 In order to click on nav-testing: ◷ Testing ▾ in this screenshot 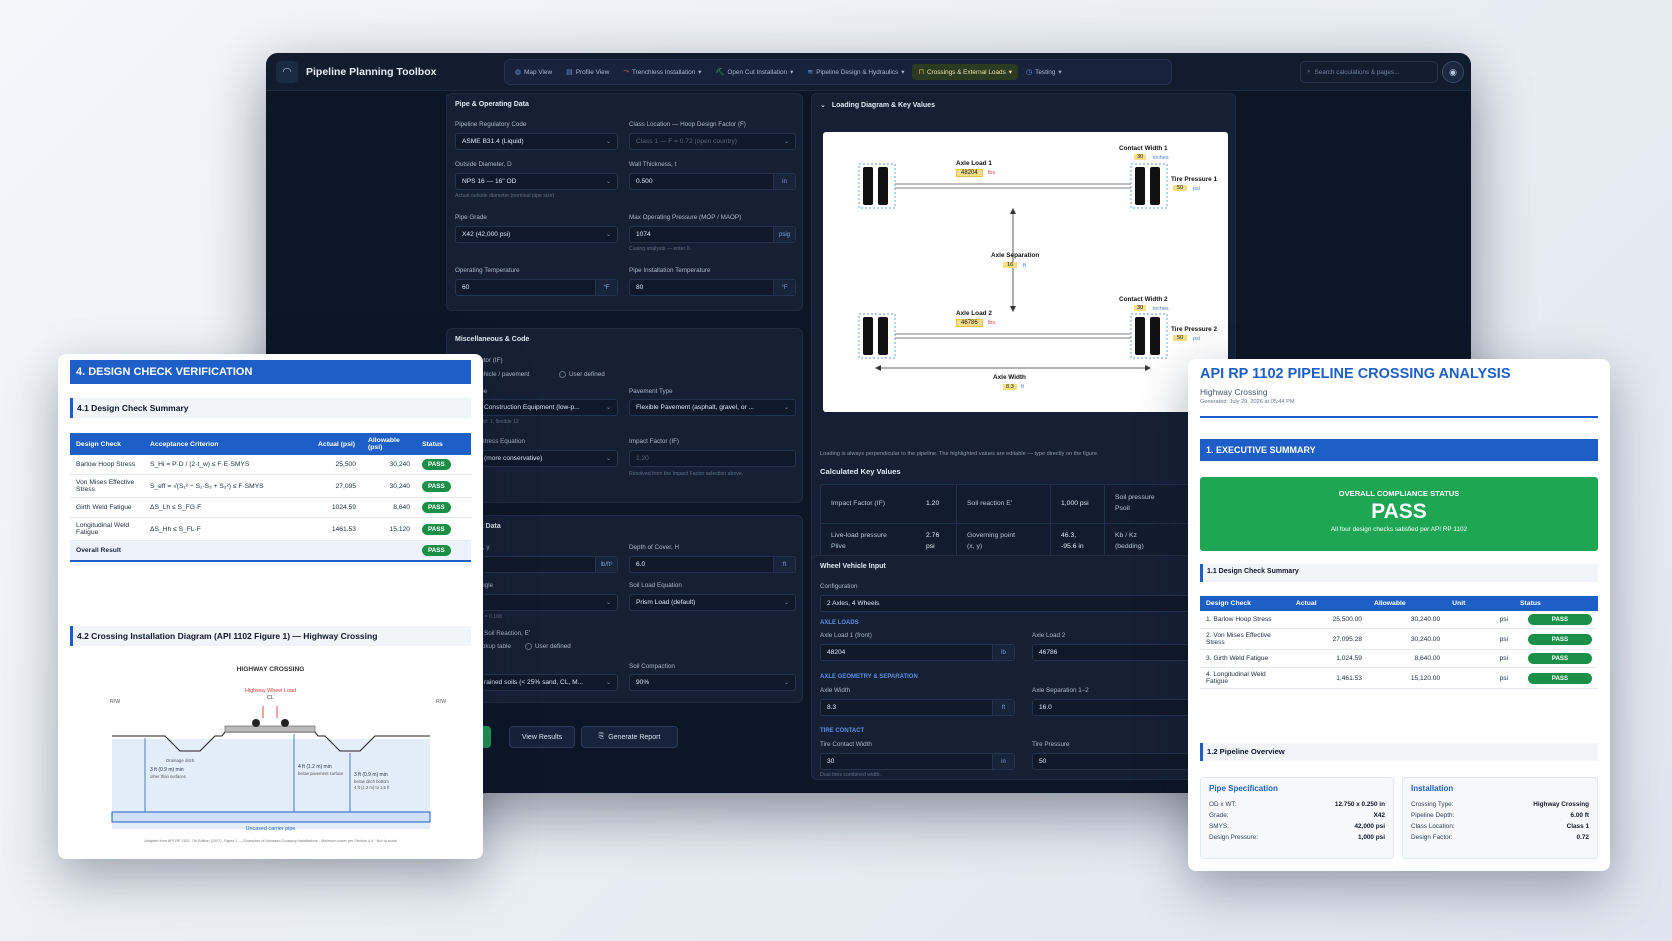, I will do `click(1044, 72)`.